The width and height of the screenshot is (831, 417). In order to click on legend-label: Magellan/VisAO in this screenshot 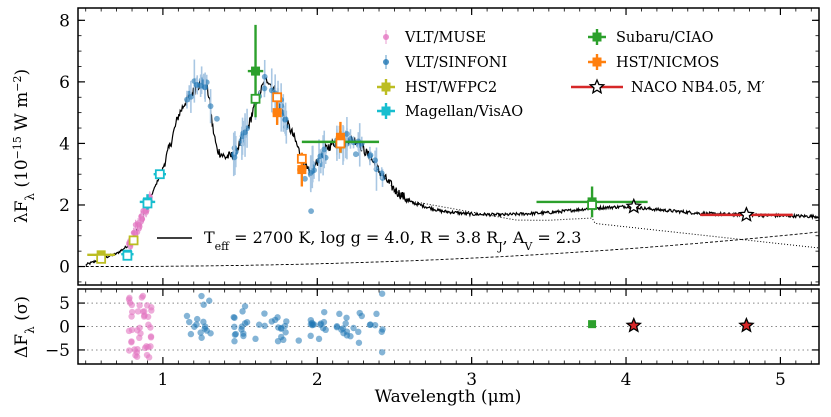, I will do `click(464, 112)`.